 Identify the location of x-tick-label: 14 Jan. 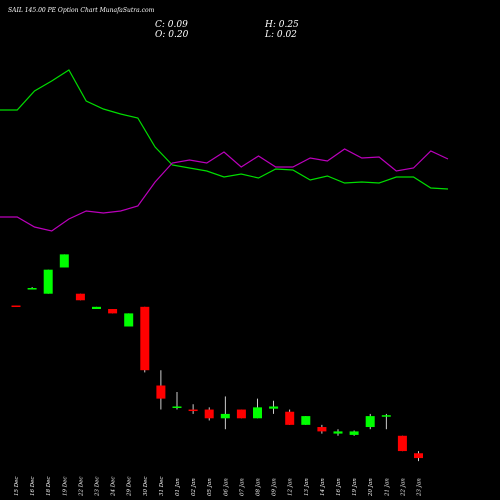
(323, 487).